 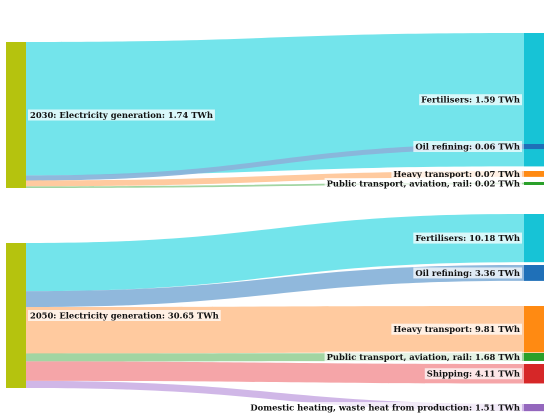 I want to click on source-label-bg-2030, so click(x=121, y=115).